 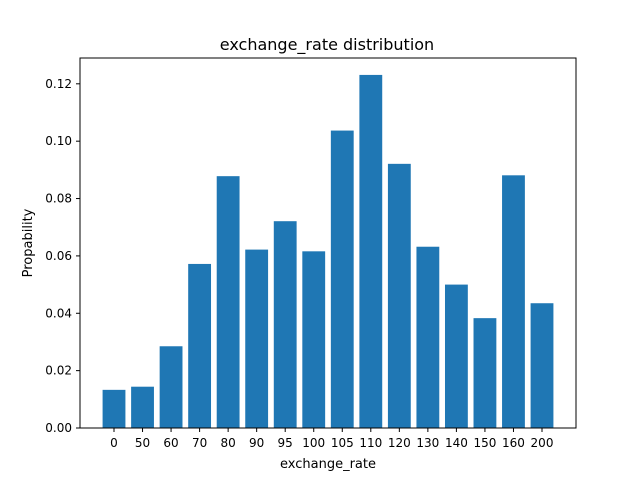 What do you see at coordinates (114, 443) in the screenshot?
I see `x-tick-label: 0` at bounding box center [114, 443].